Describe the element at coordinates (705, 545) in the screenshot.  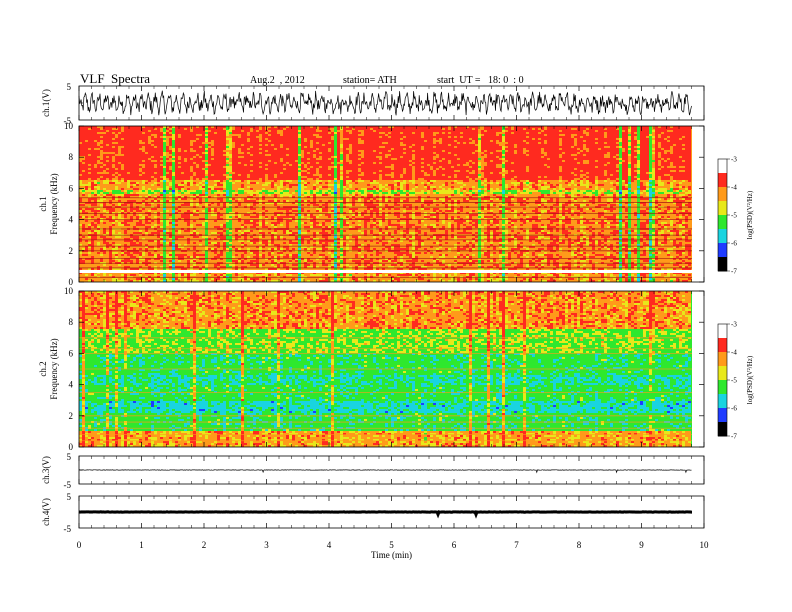
I see `x-tick-label: 10` at that location.